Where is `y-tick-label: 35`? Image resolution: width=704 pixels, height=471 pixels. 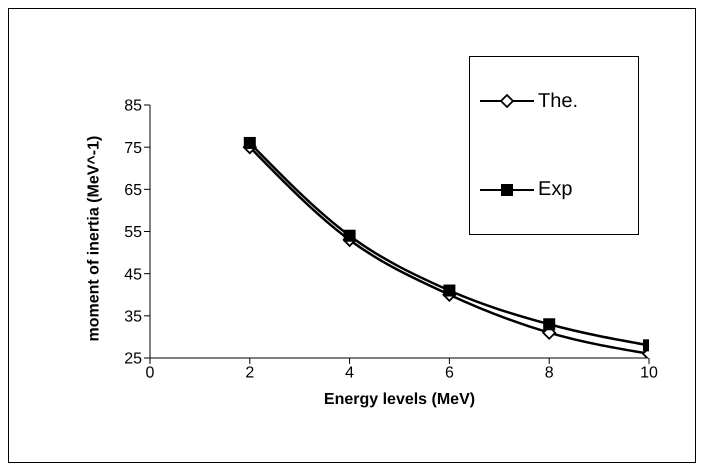 y-tick-label: 35 is located at coordinates (133, 317).